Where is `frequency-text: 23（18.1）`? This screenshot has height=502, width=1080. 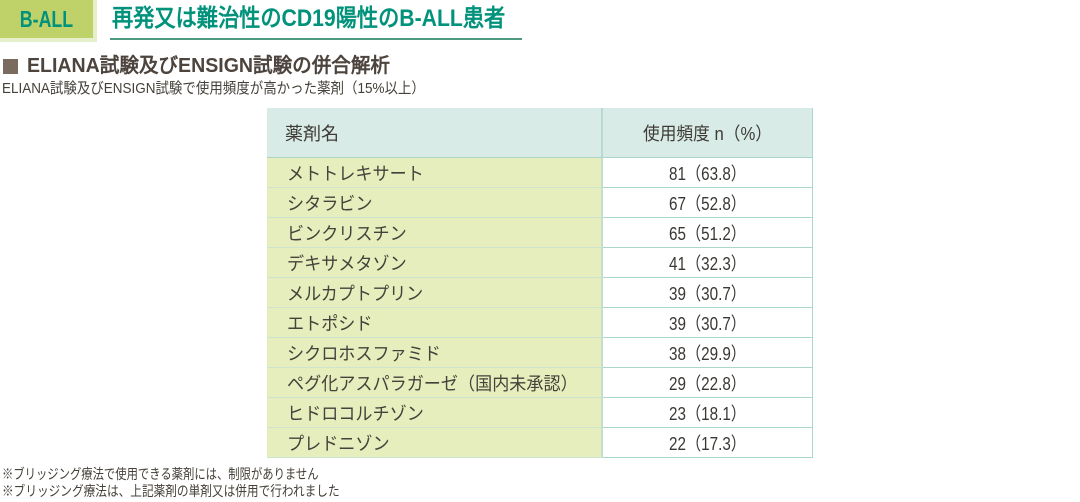
frequency-text: 23（18.1） is located at coordinates (707, 413).